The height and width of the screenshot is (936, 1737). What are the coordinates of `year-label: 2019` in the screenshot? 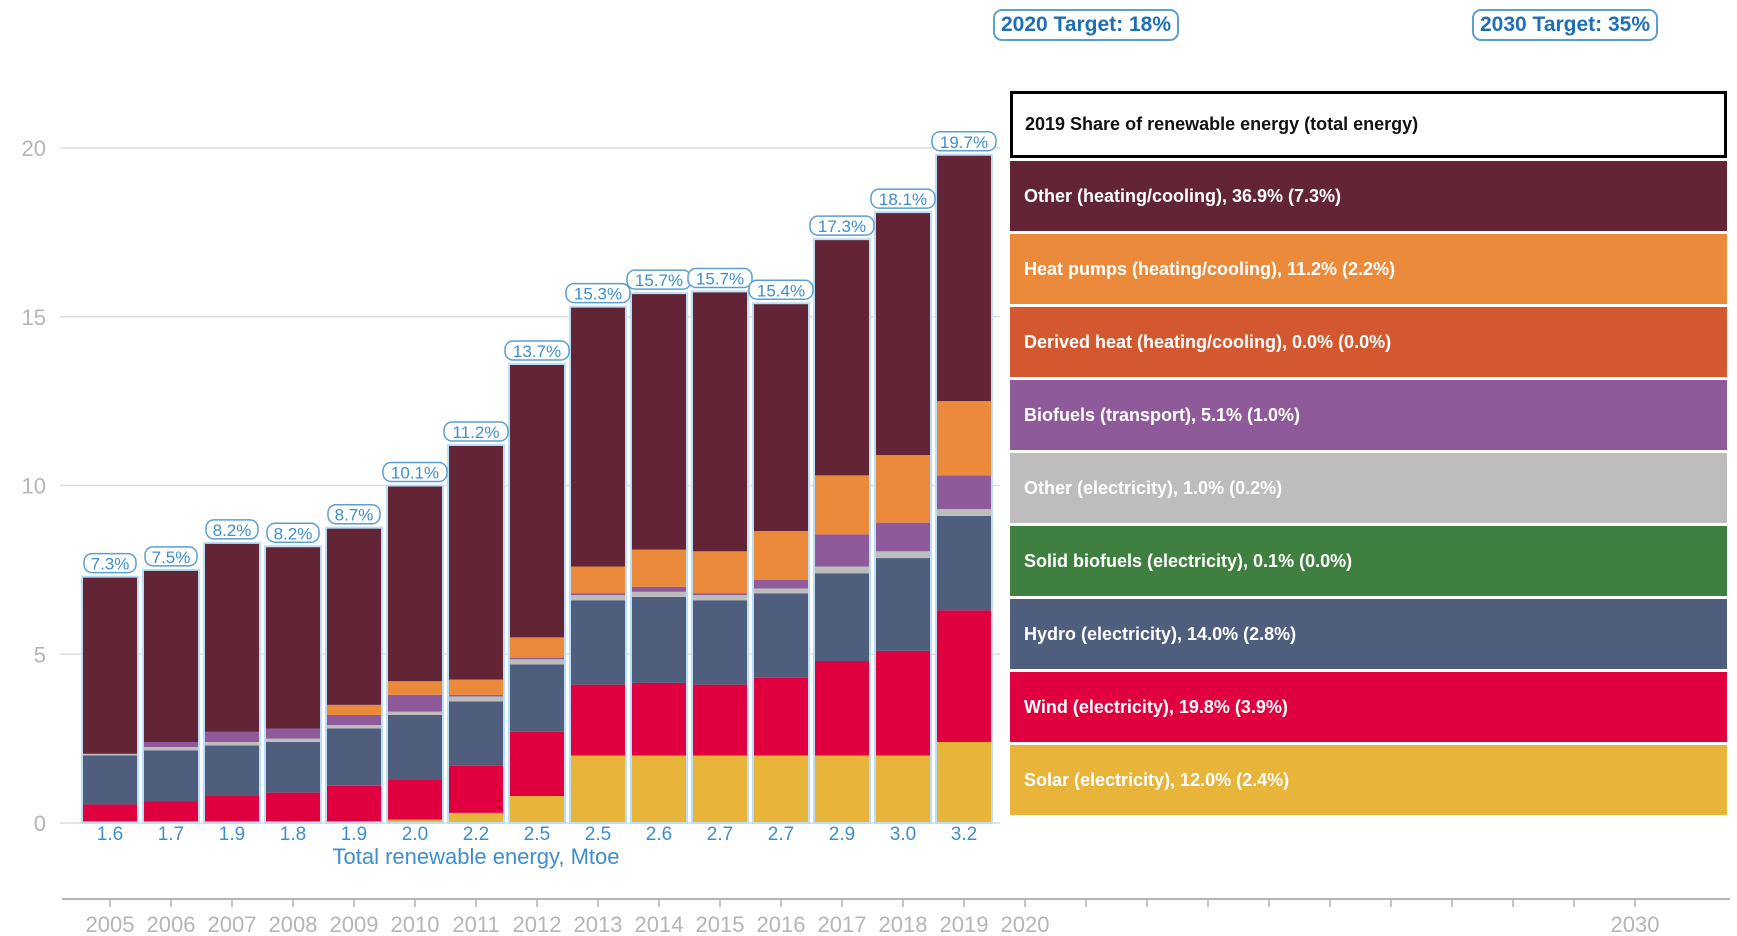 It's located at (964, 924).